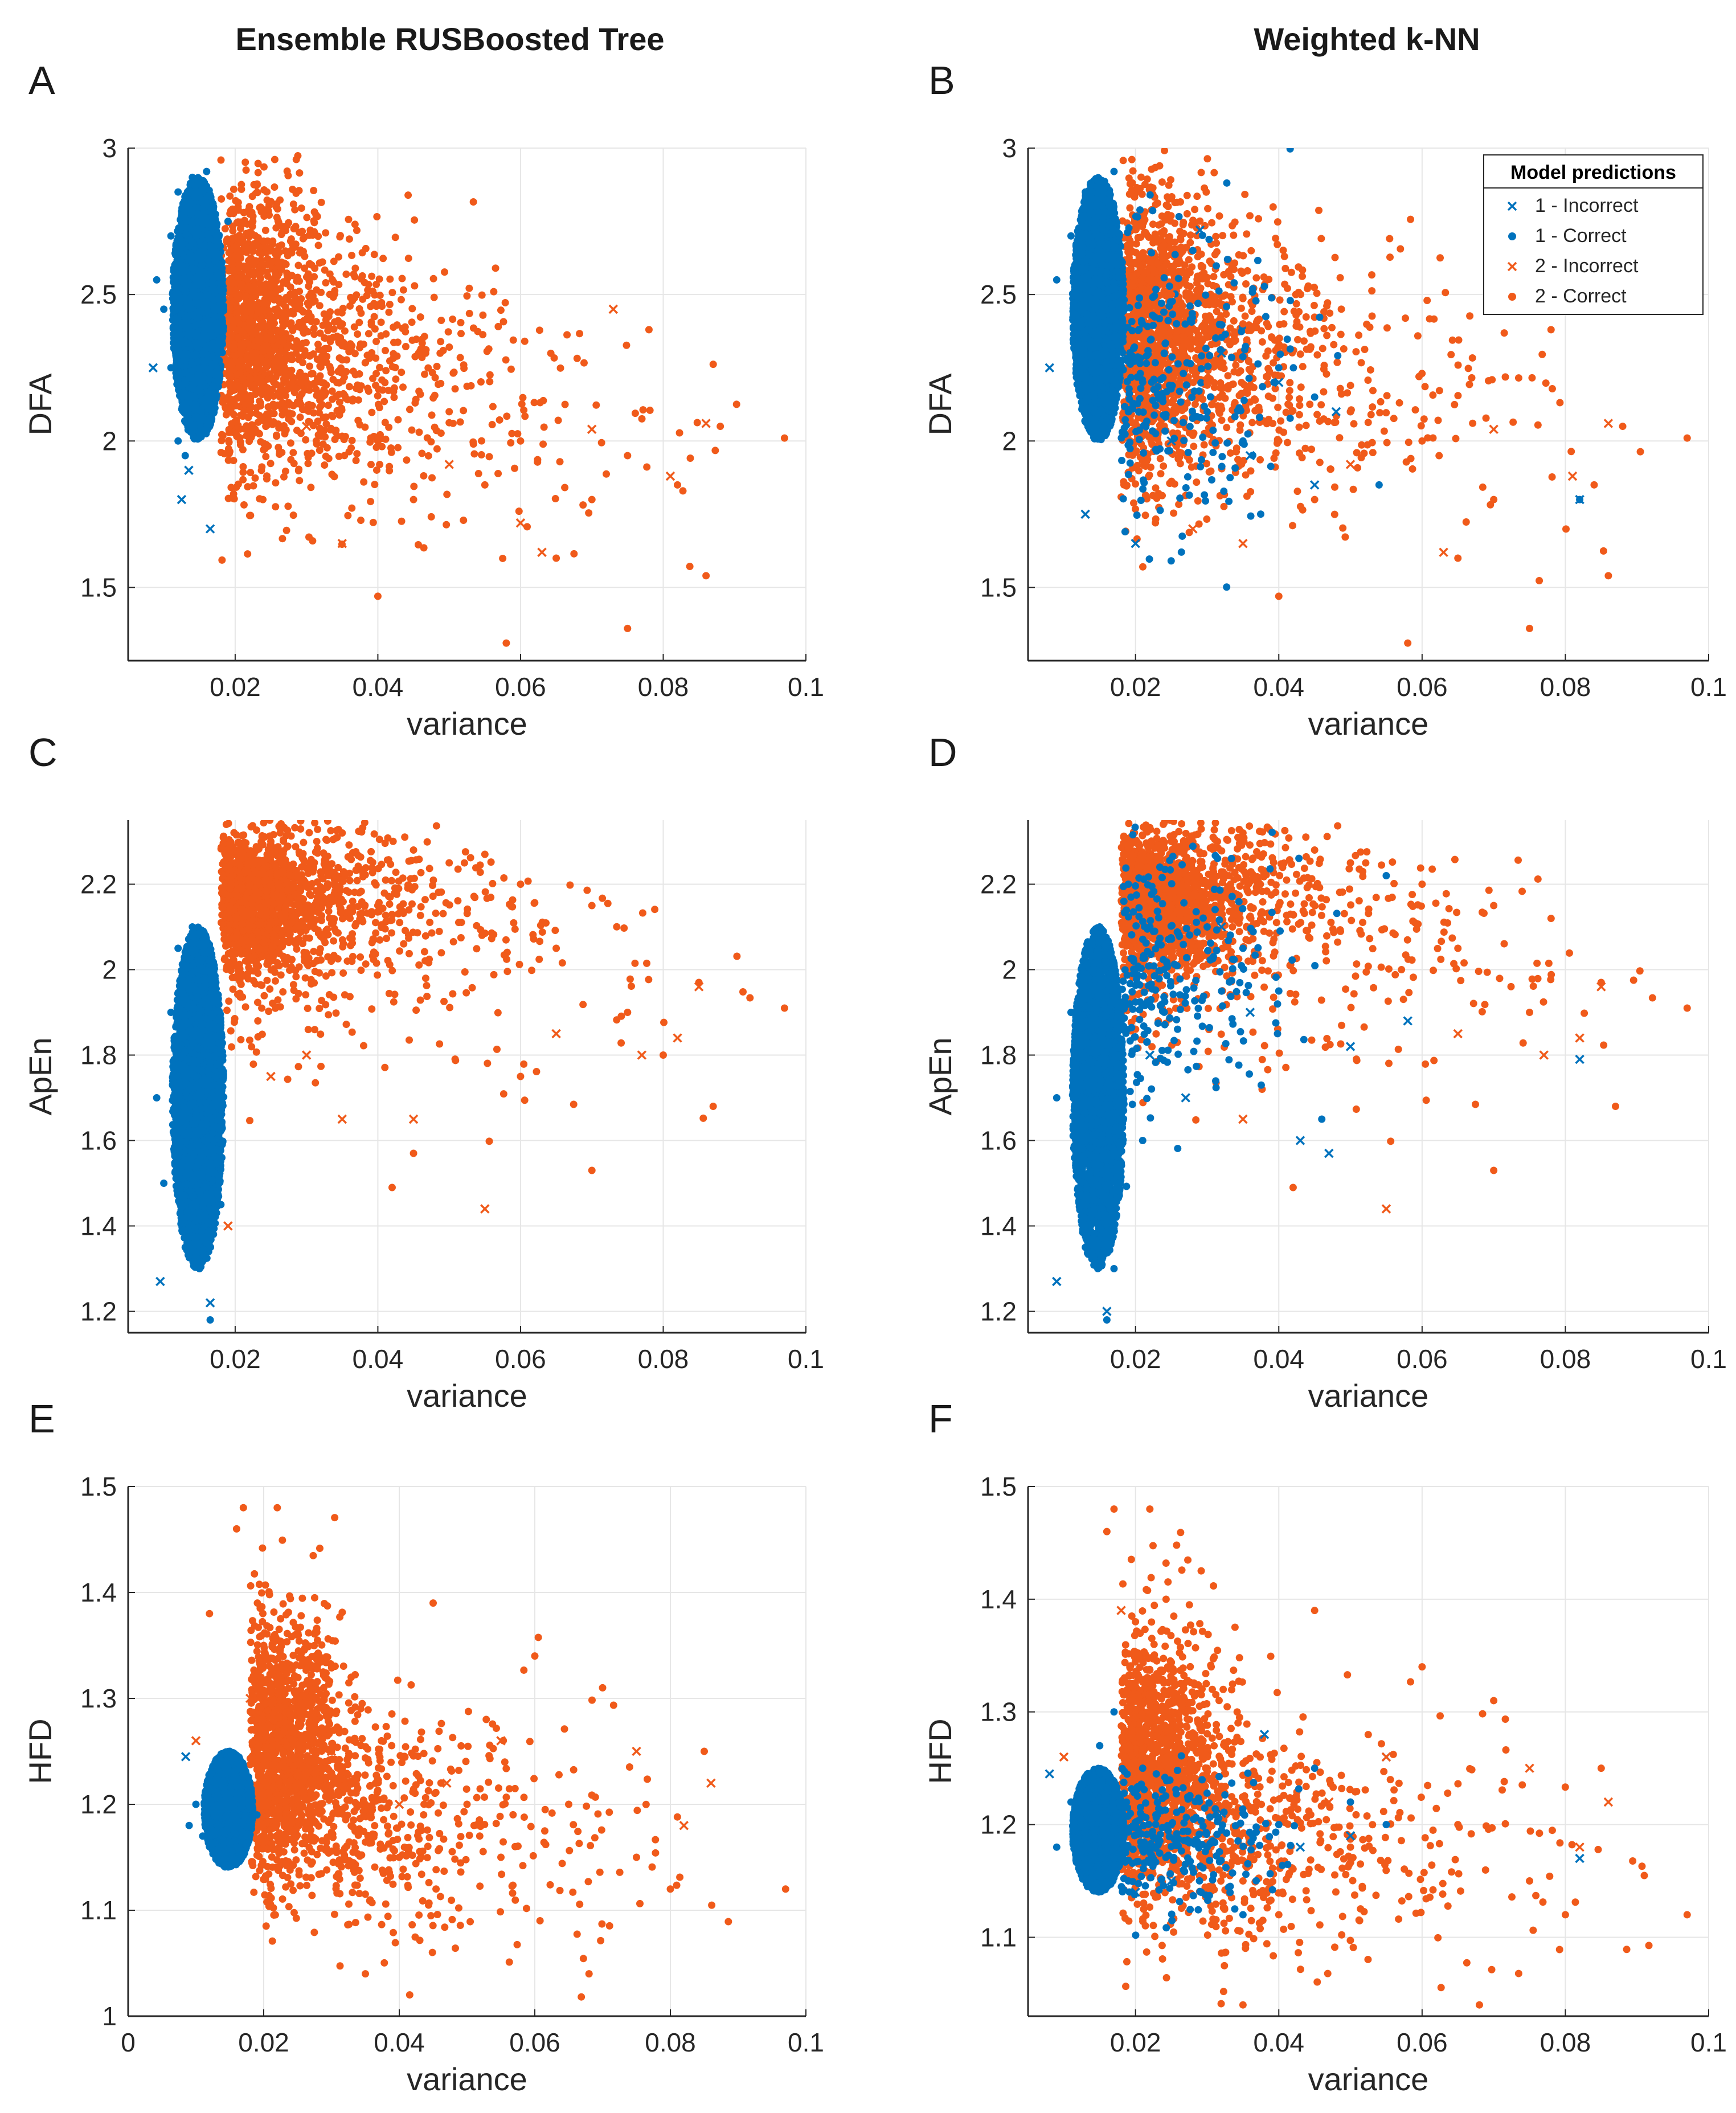 The image size is (1736, 2113). Describe the element at coordinates (109, 148) in the screenshot. I see `y-tick-label: 3` at that location.